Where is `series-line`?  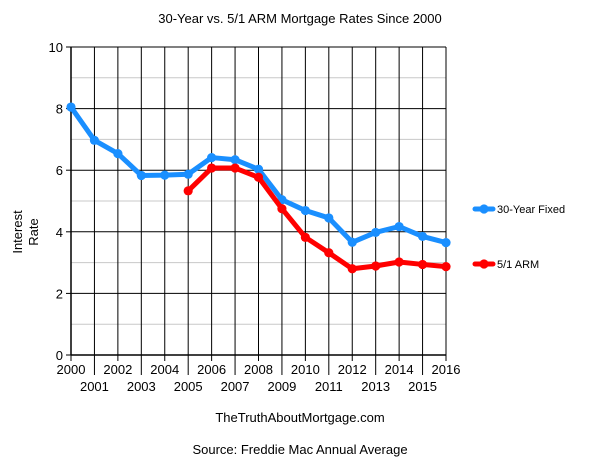
series-line is located at coordinates (317, 218).